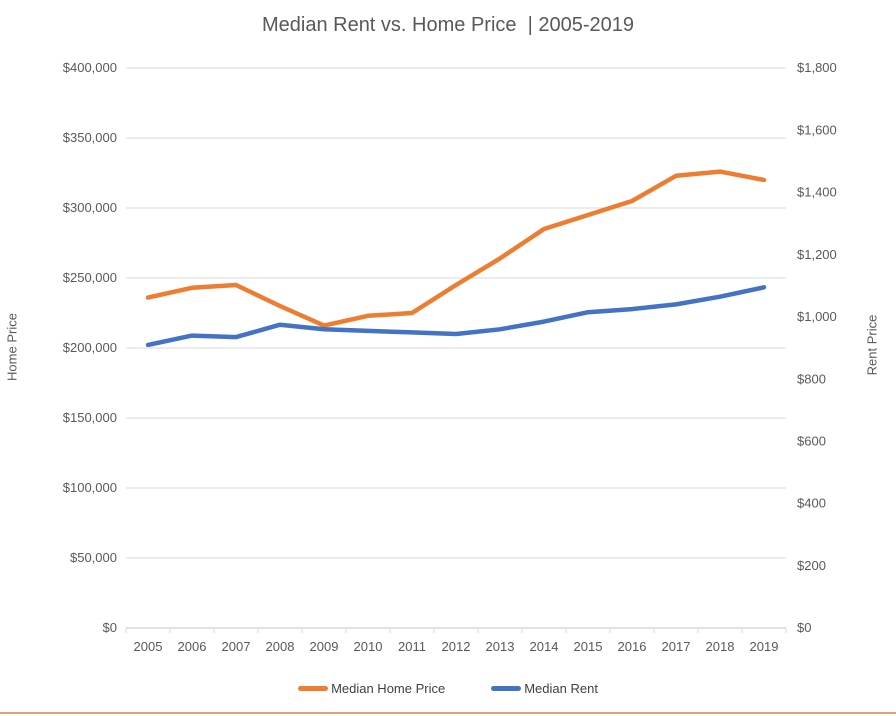  What do you see at coordinates (90, 67) in the screenshot?
I see `left-axis-tick-label: $400,000` at bounding box center [90, 67].